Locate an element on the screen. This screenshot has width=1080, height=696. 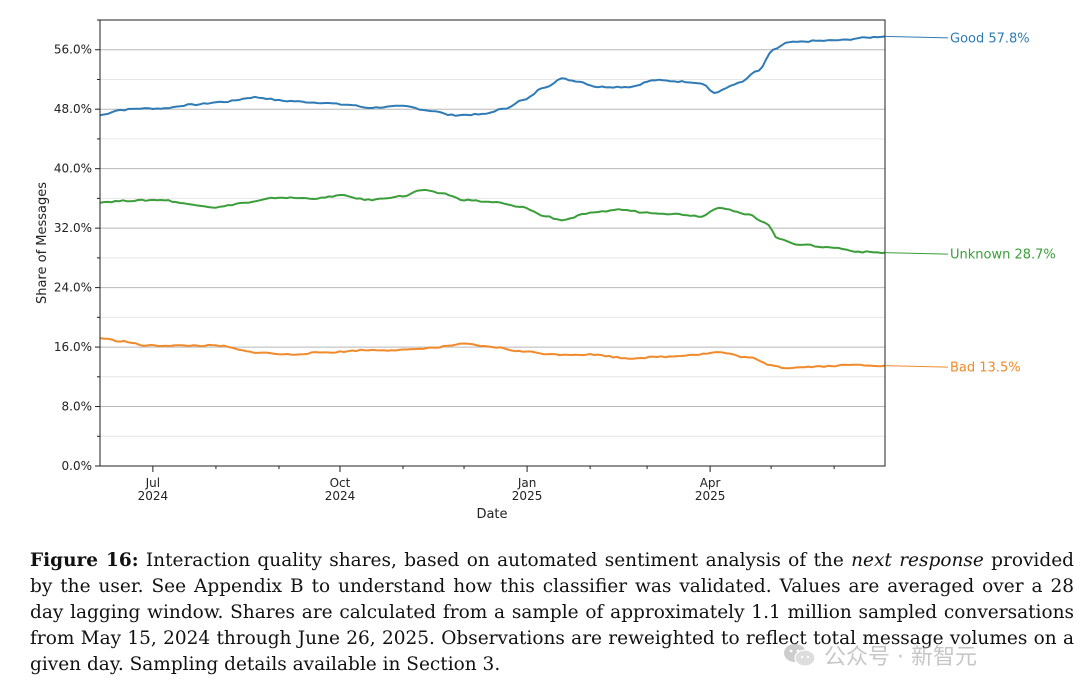
y-tick-label: 56.0% is located at coordinates (73, 50).